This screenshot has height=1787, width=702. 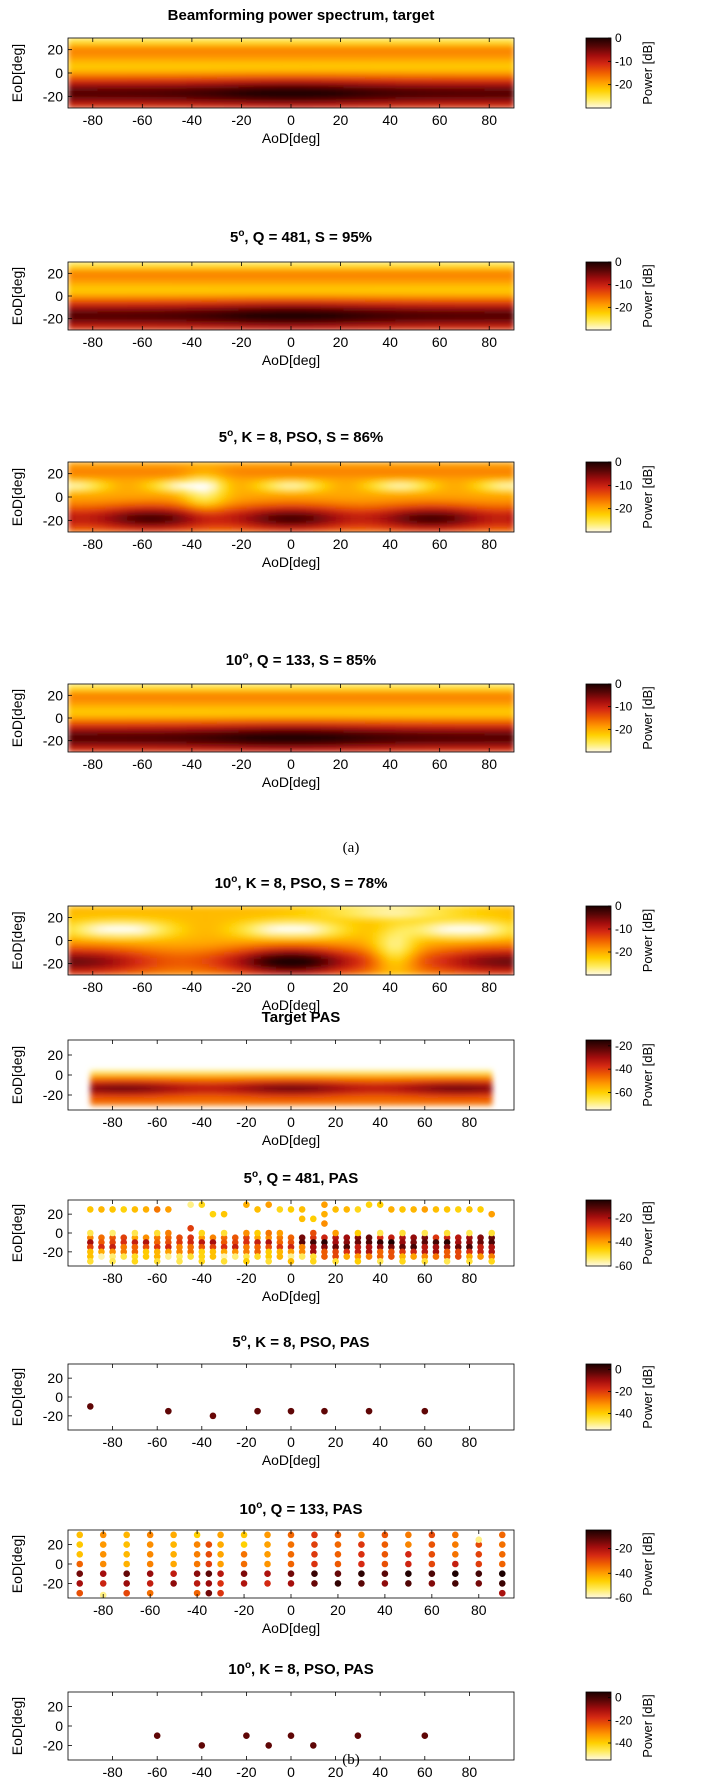 I want to click on x-tick-label: 80, so click(x=489, y=120).